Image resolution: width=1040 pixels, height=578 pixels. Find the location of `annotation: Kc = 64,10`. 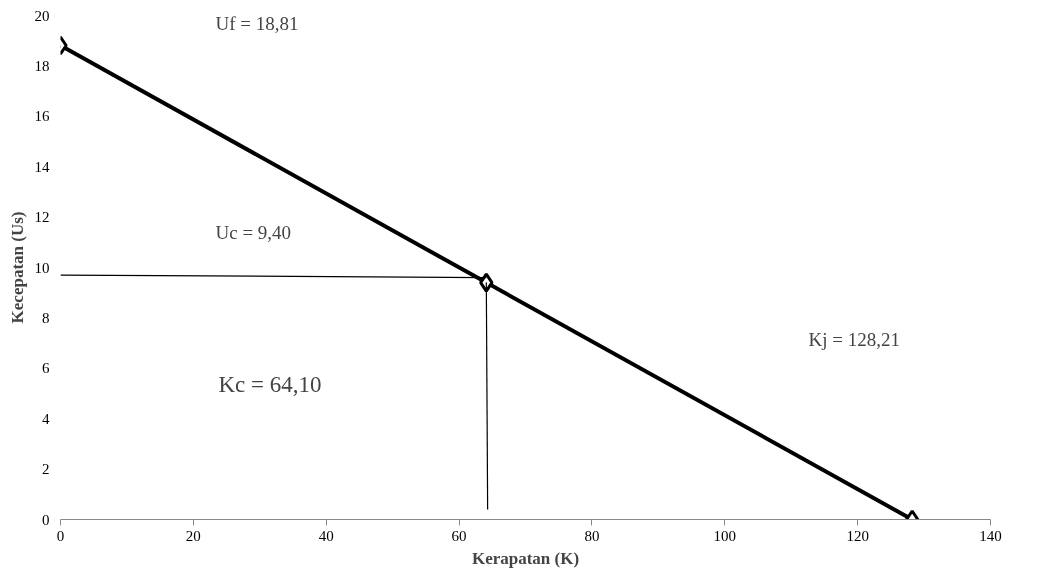

annotation: Kc = 64,10 is located at coordinates (270, 384).